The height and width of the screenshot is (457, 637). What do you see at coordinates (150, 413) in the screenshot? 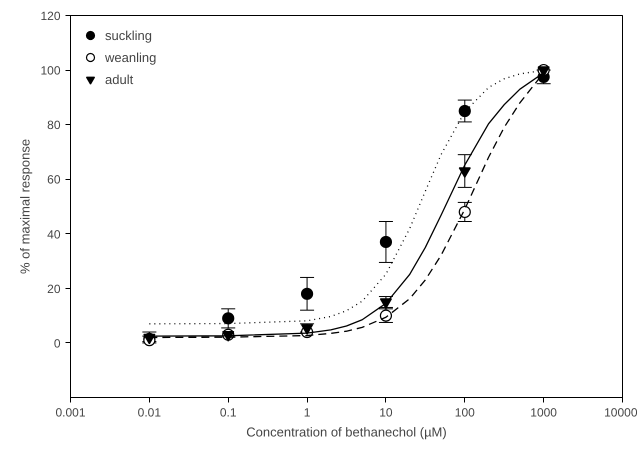
I see `x-tick-label: 0.01` at bounding box center [150, 413].